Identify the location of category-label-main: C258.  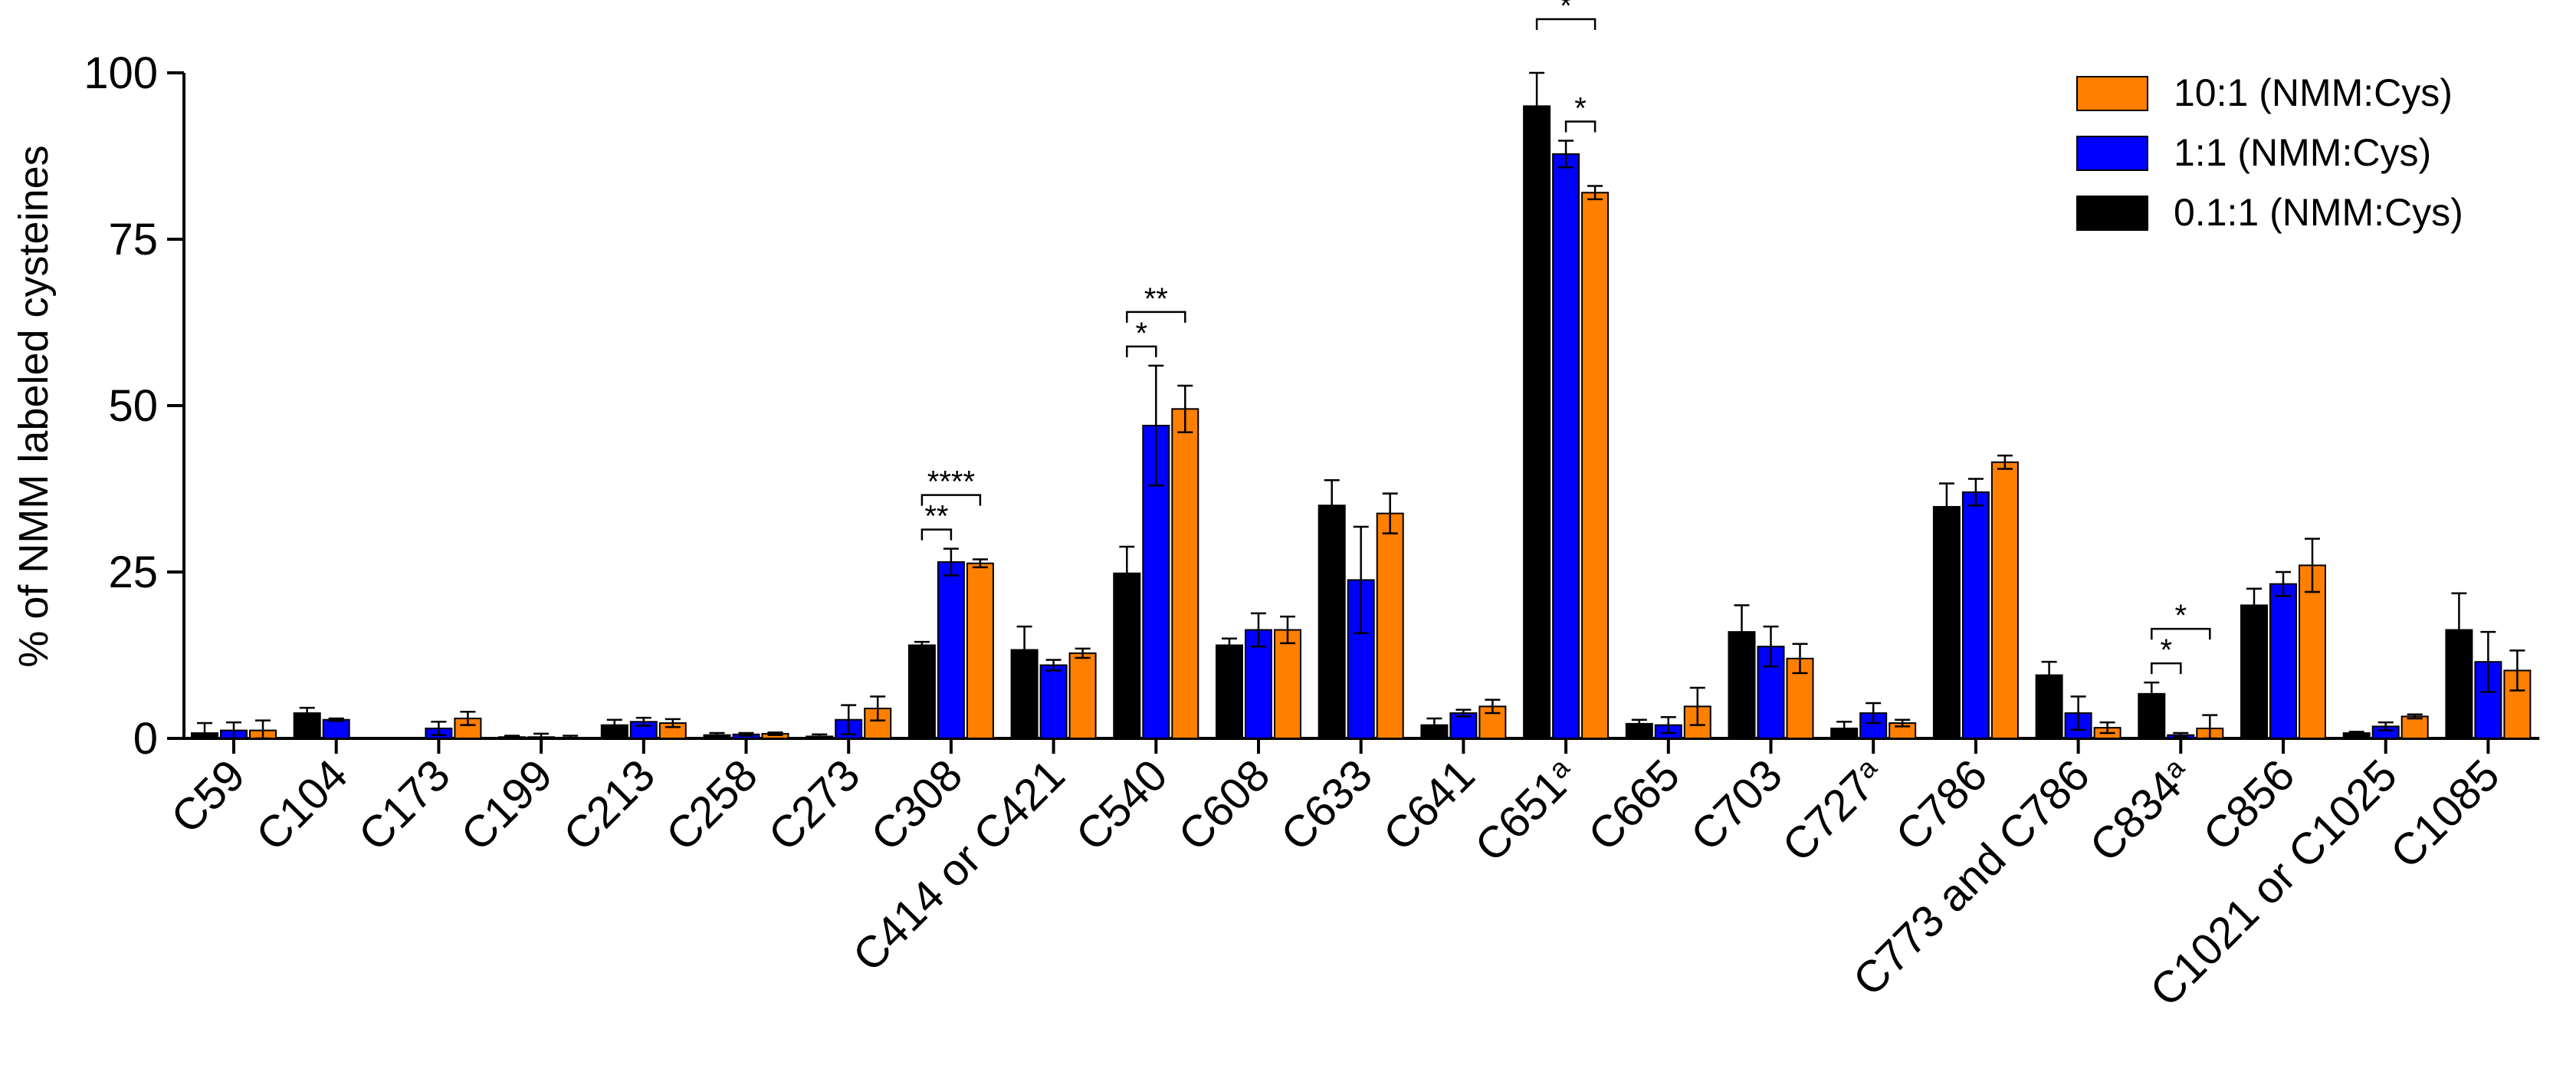
(712, 805).